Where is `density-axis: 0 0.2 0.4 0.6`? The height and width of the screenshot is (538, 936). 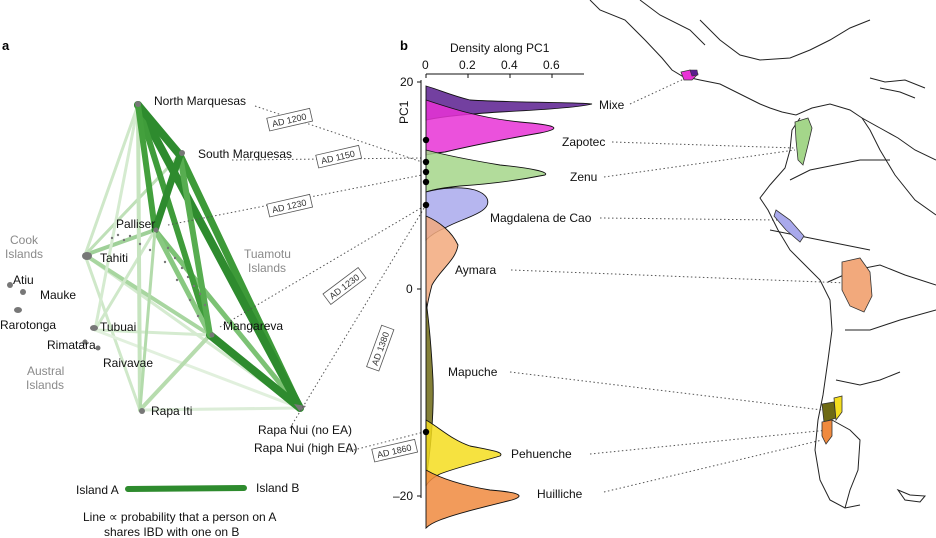 density-axis: 0 0.2 0.4 0.6 is located at coordinates (503, 68).